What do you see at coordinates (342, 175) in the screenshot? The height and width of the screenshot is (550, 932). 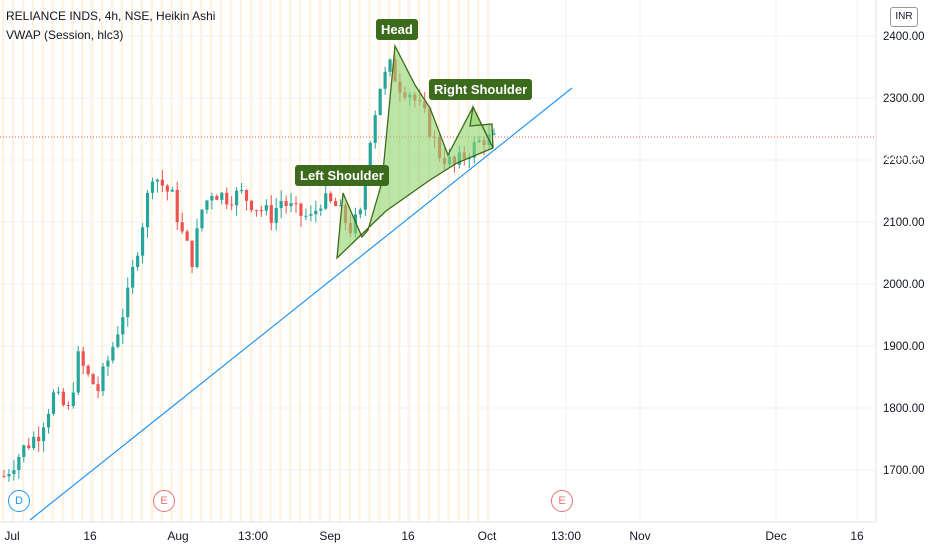 I see `left-shoulder-label: Left Shoulder` at bounding box center [342, 175].